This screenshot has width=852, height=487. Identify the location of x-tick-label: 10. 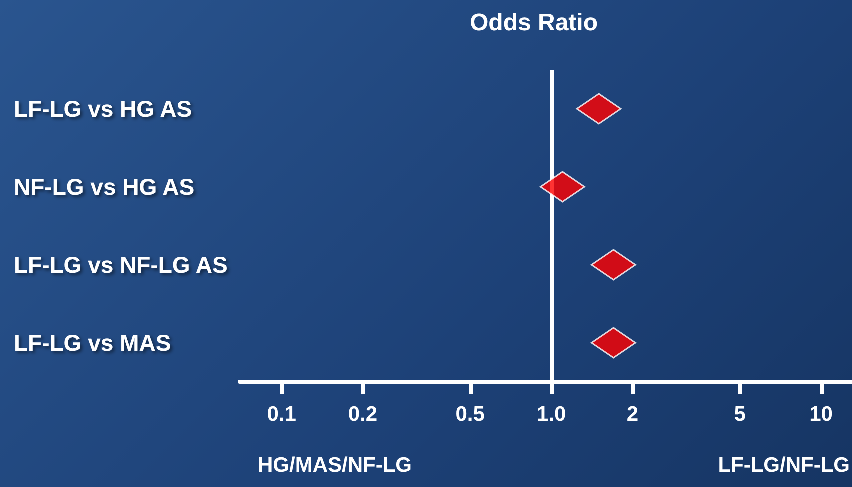
(821, 414).